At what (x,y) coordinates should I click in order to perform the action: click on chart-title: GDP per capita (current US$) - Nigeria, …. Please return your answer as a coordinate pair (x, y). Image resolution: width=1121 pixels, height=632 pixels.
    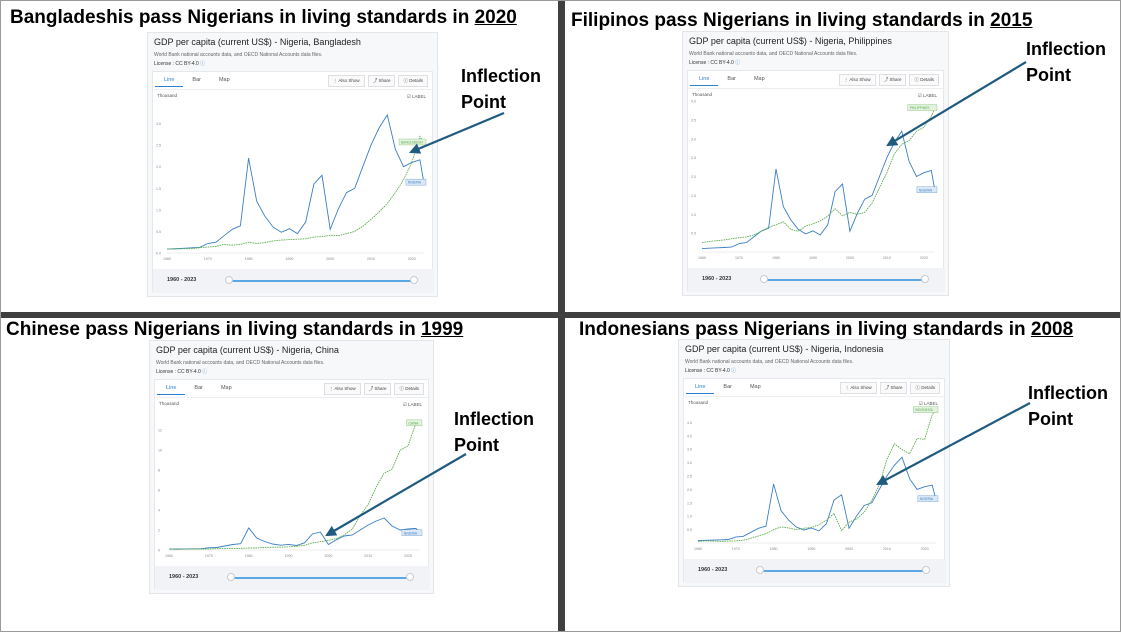
    Looking at the image, I should click on (784, 349).